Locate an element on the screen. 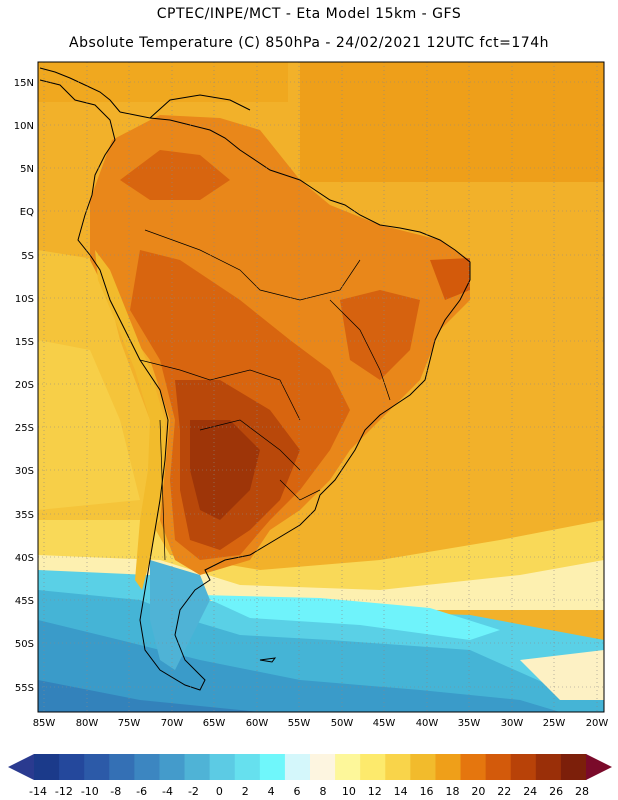 This screenshot has width=618, height=800. border-paraguay is located at coordinates (250, 445).